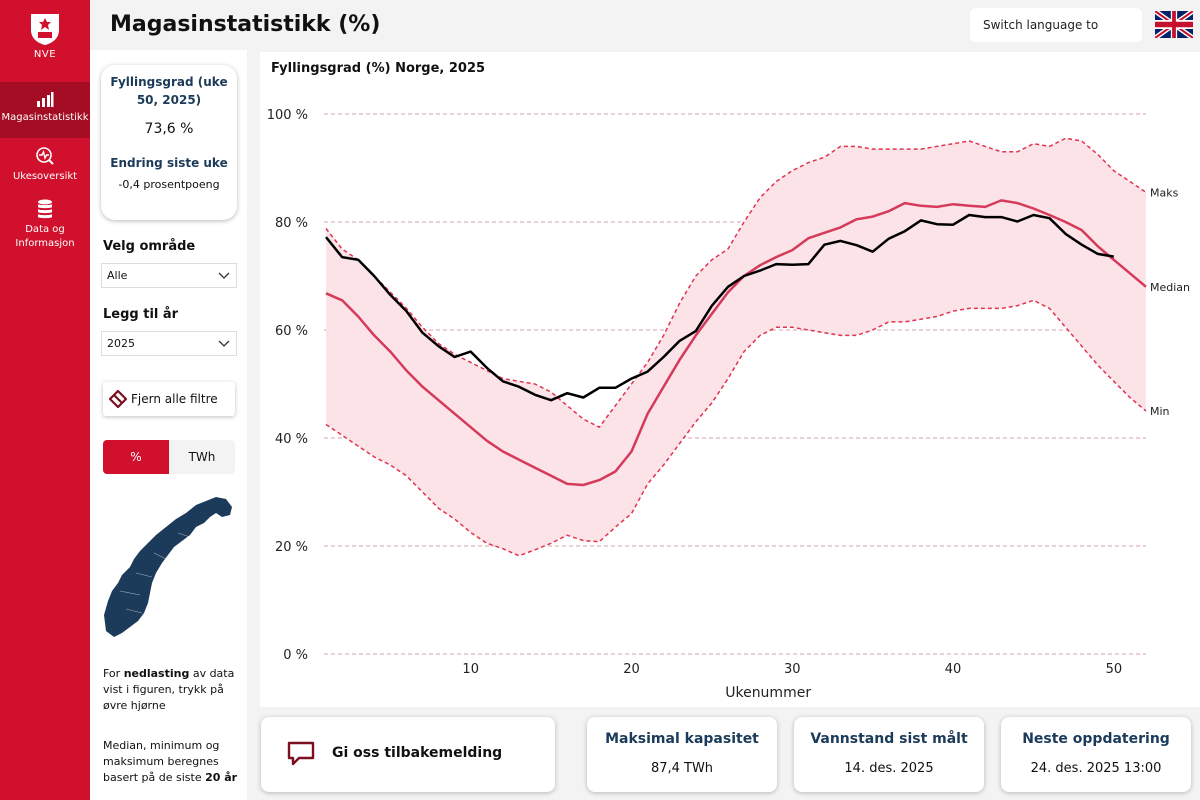 The width and height of the screenshot is (1200, 800). Describe the element at coordinates (291, 331) in the screenshot. I see `y-tick-label: 60 %` at that location.